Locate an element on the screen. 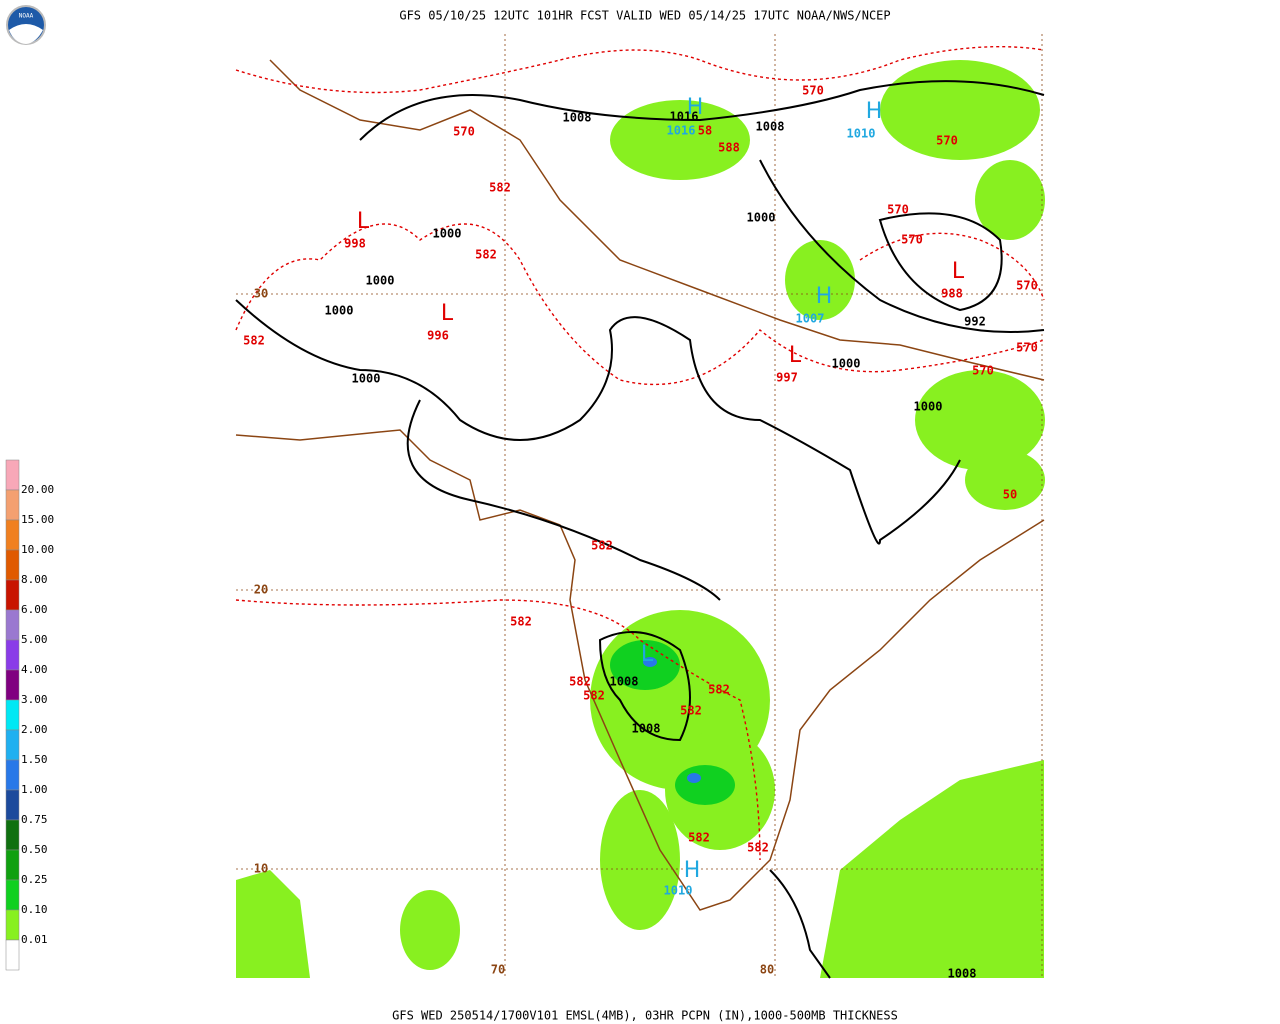  legend-label: 4.00 is located at coordinates (34, 669).